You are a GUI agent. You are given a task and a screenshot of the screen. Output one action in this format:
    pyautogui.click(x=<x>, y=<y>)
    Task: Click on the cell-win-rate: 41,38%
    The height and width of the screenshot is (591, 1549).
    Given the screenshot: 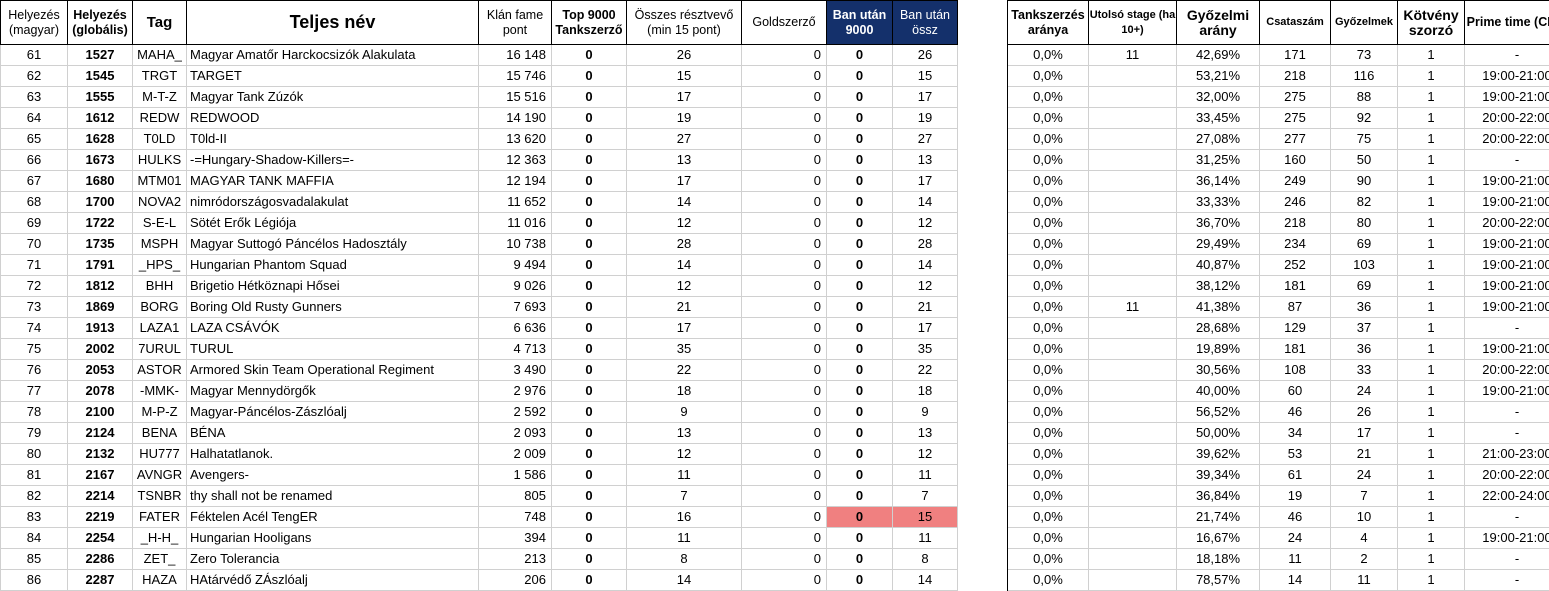 What is the action you would take?
    pyautogui.click(x=1218, y=307)
    